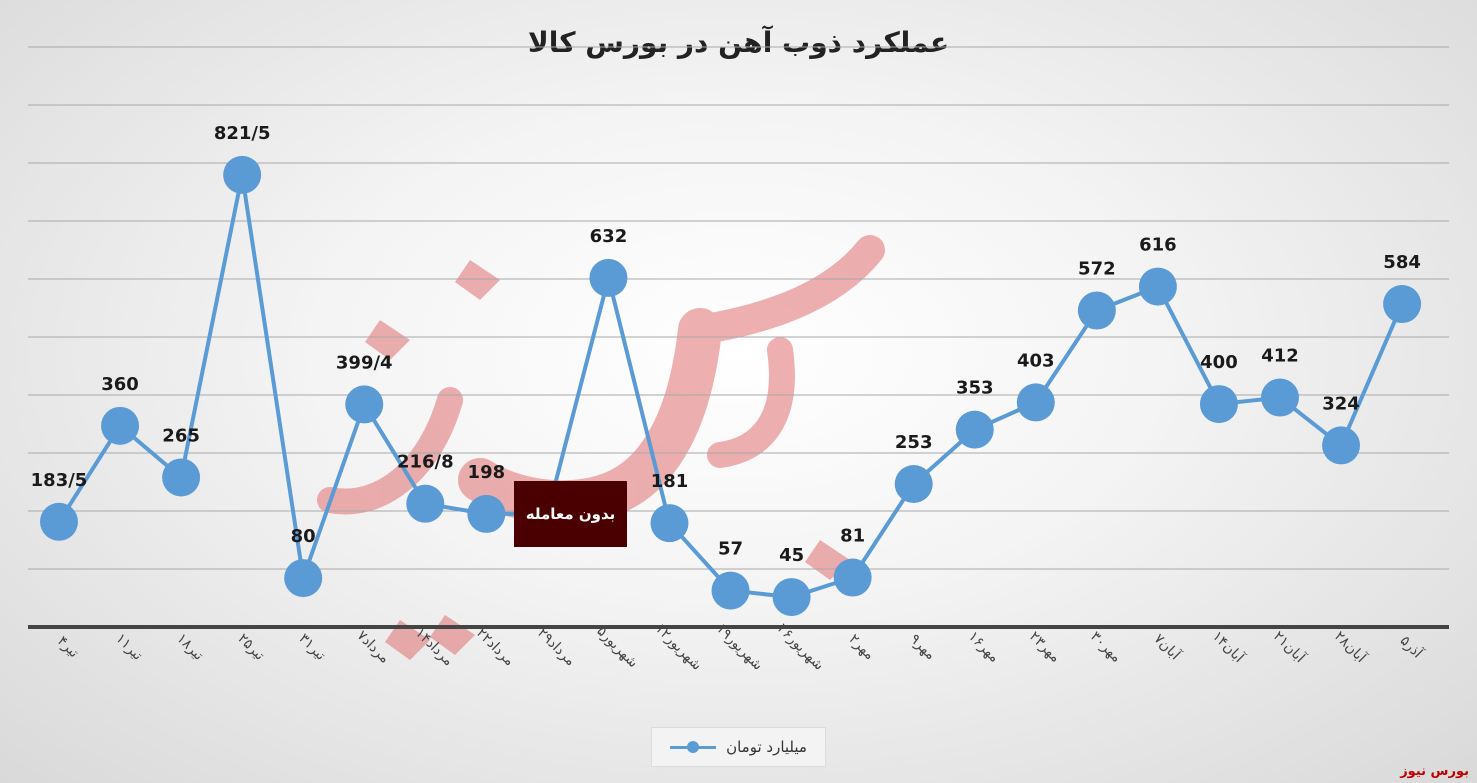 The width and height of the screenshot is (1477, 783). What do you see at coordinates (670, 481) in the screenshot?
I see `data-label: 181` at bounding box center [670, 481].